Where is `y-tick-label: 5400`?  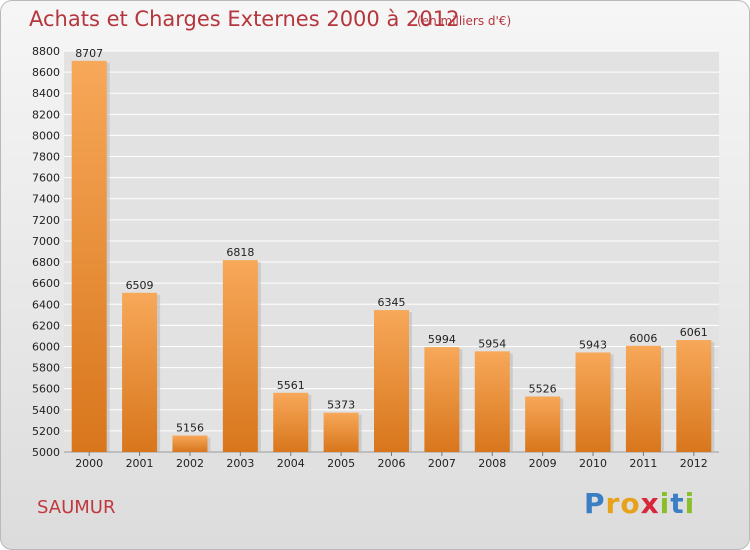 y-tick-label: 5400 is located at coordinates (46, 410).